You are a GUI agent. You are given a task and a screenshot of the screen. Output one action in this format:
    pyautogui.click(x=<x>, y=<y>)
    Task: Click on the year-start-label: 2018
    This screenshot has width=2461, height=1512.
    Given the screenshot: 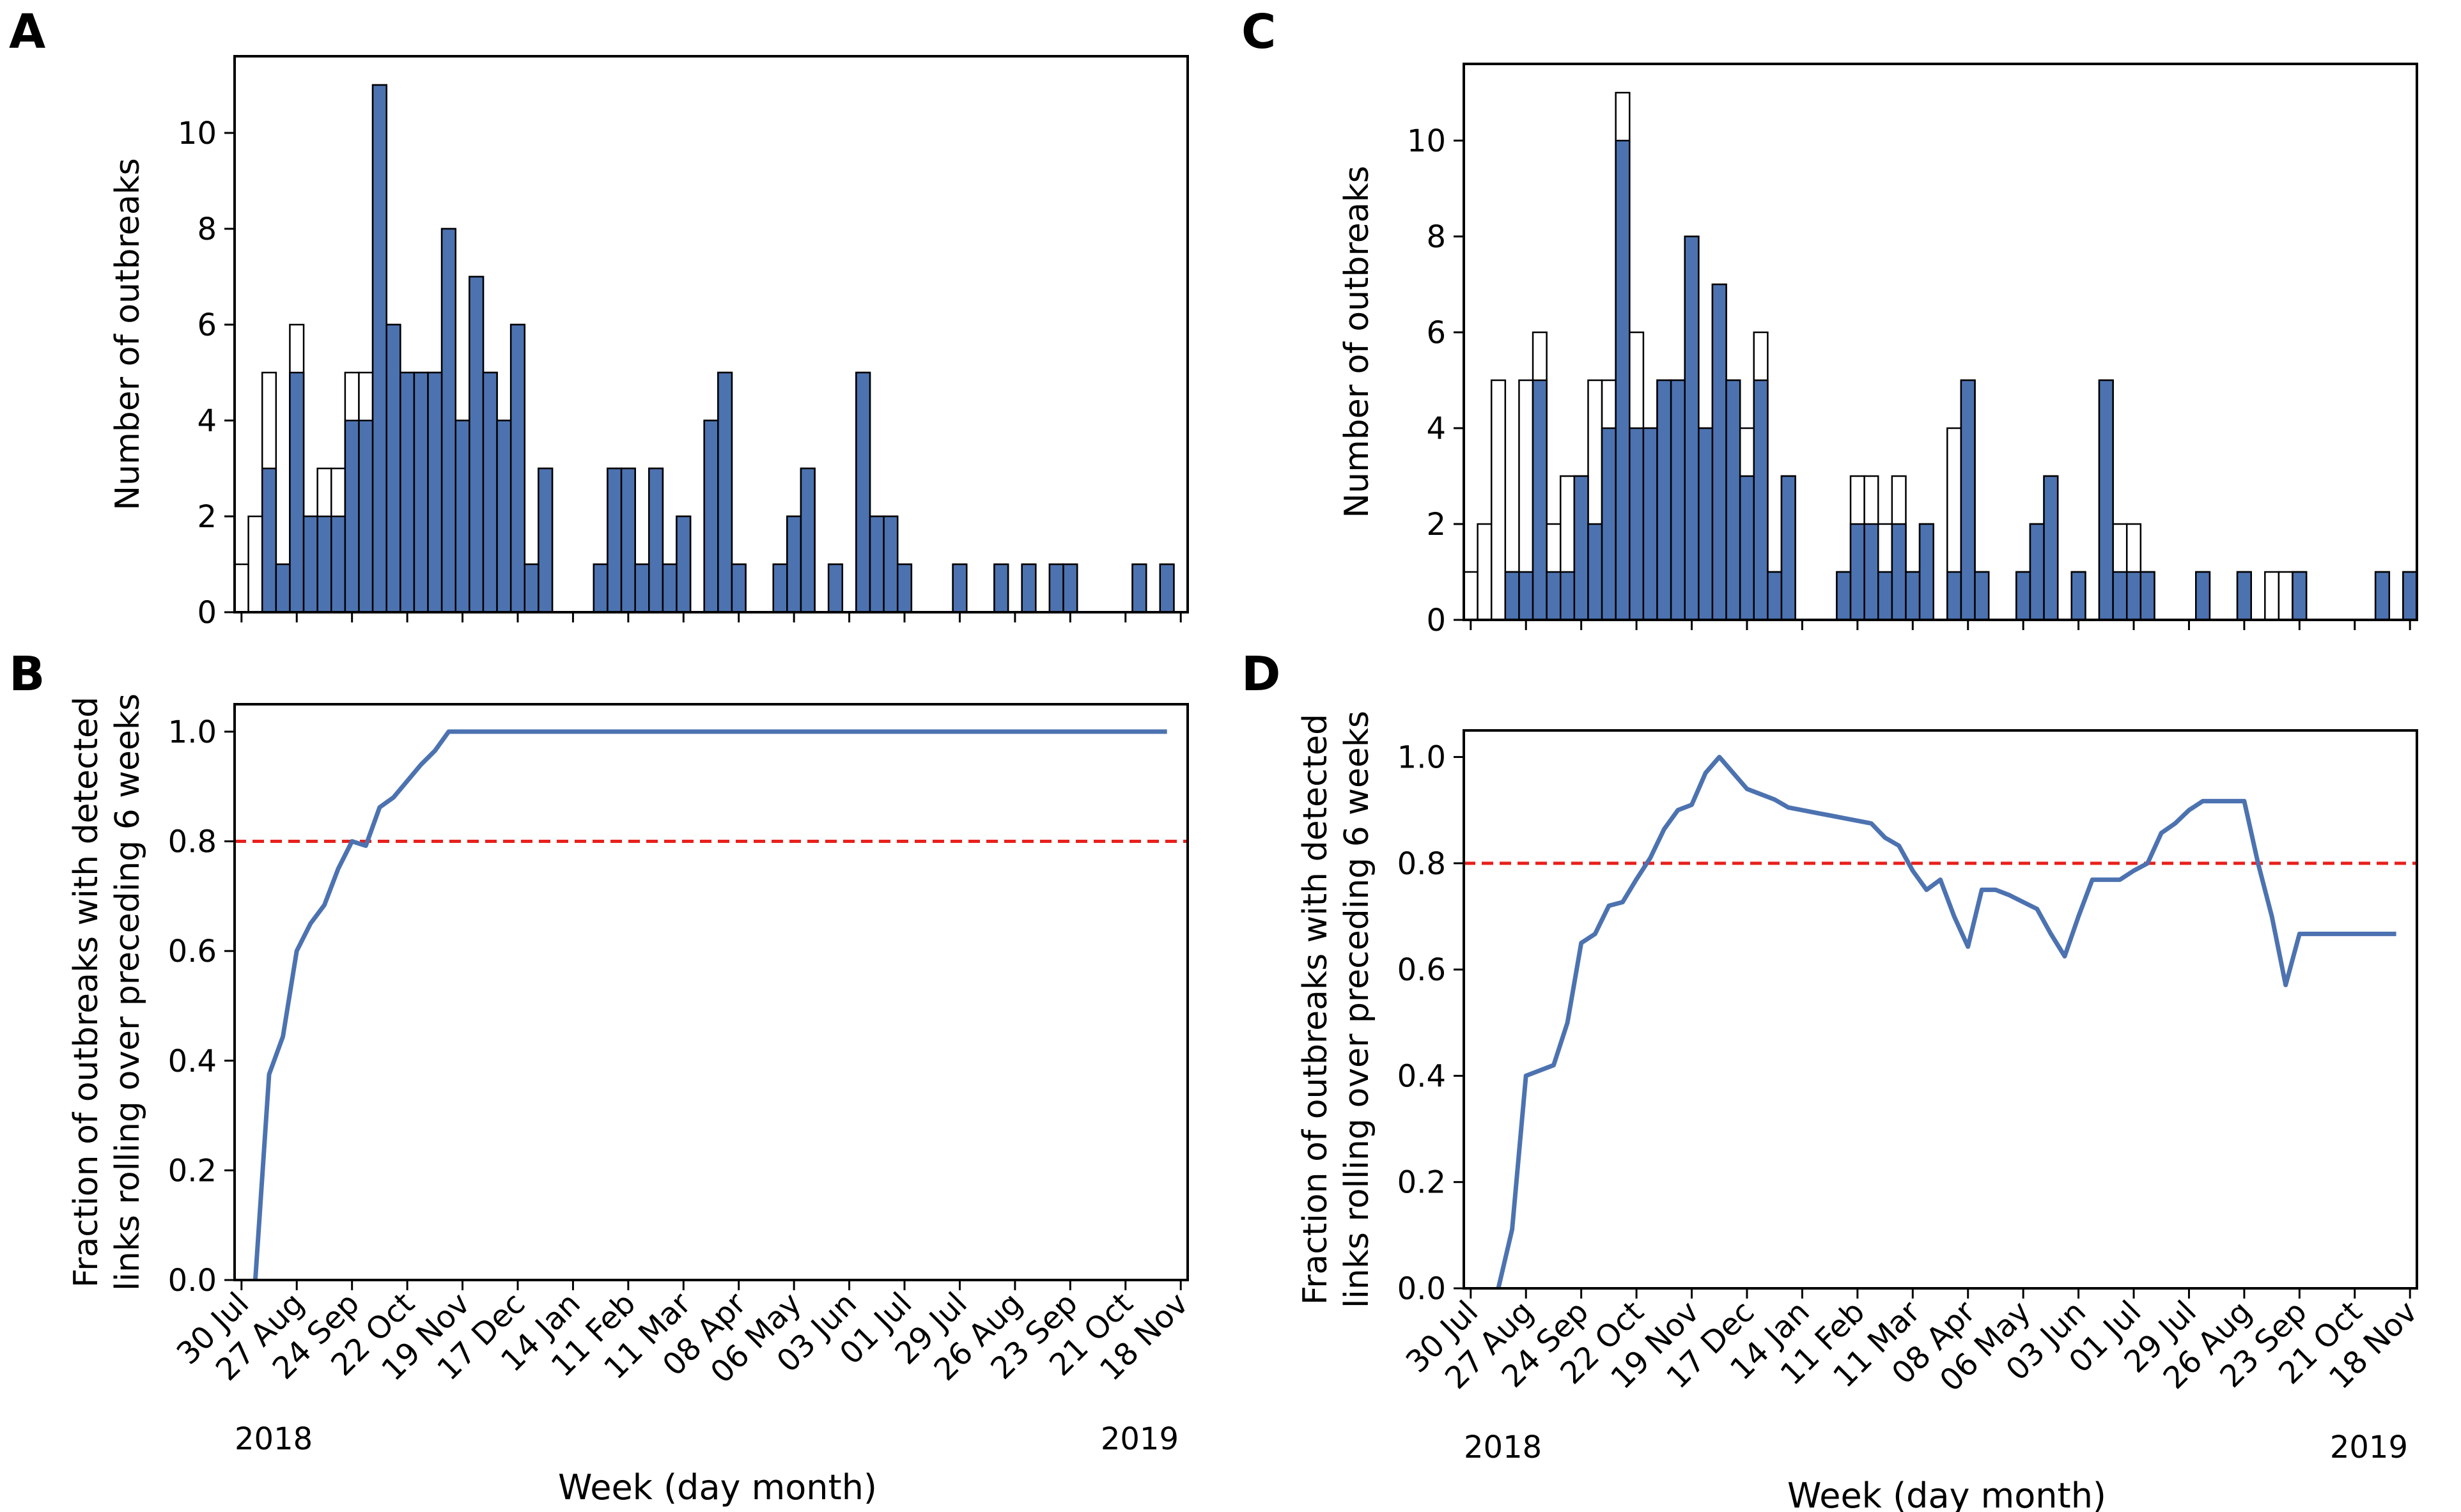 What is the action you would take?
    pyautogui.click(x=1503, y=1447)
    